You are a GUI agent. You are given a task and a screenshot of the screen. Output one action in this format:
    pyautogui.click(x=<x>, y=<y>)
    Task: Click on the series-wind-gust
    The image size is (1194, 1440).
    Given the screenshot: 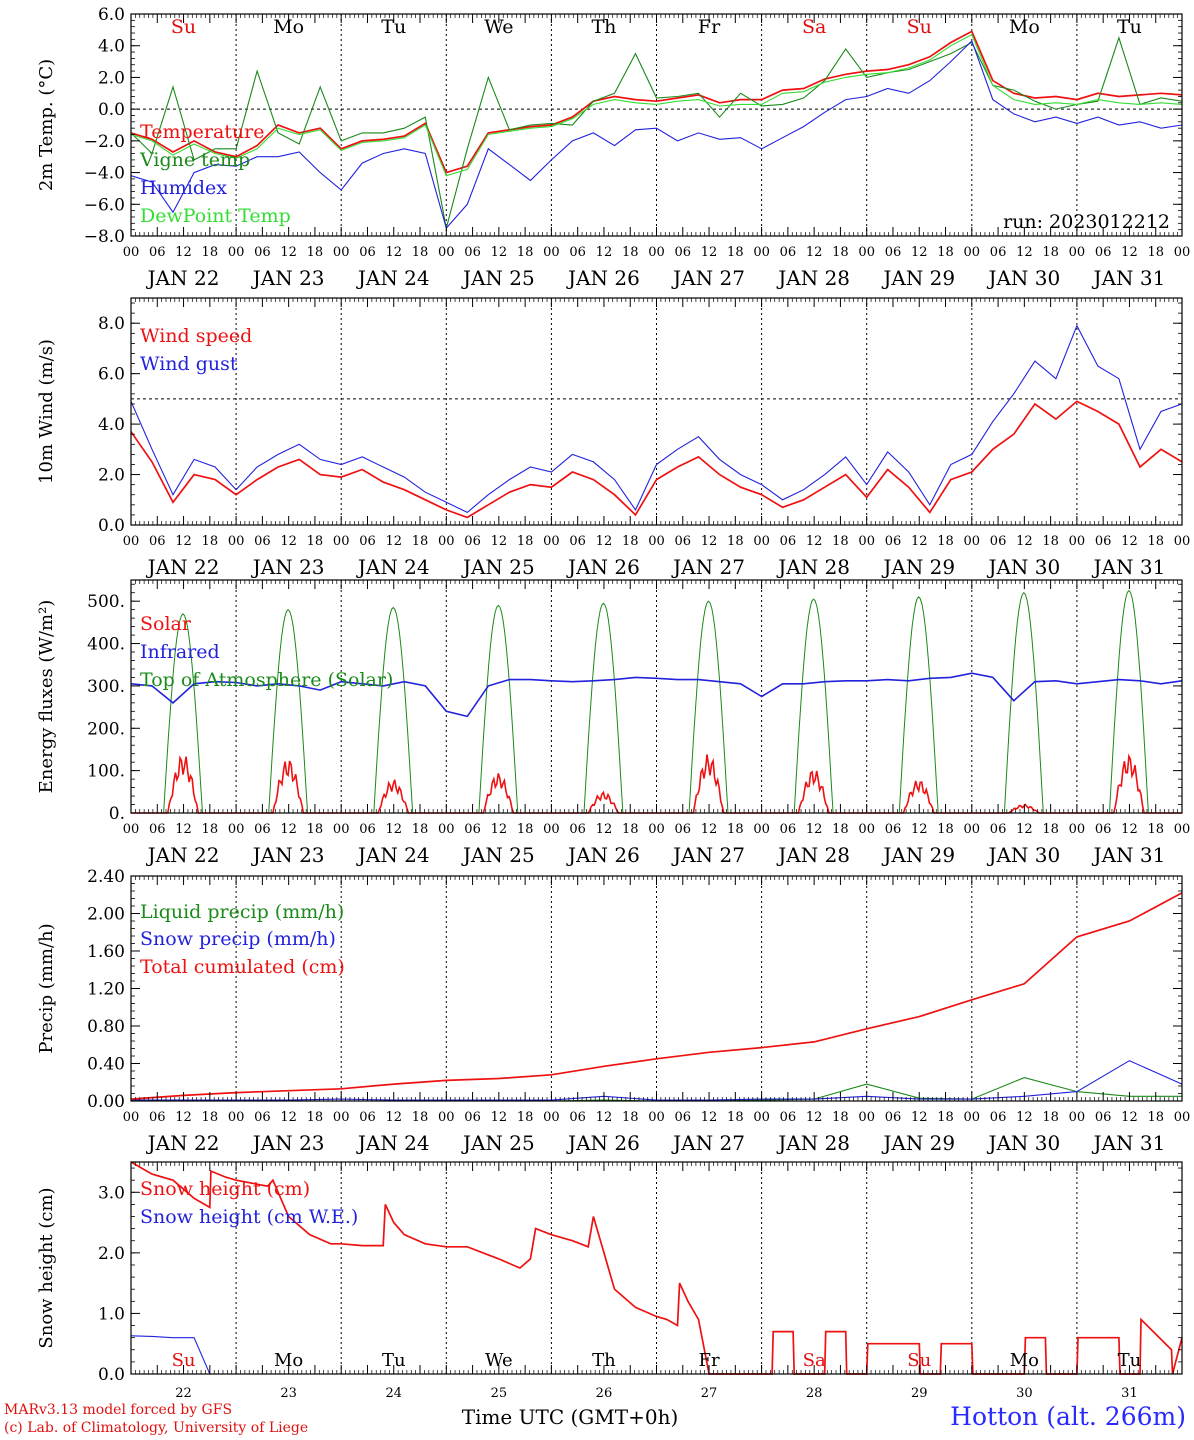 What is the action you would take?
    pyautogui.click(x=656, y=419)
    